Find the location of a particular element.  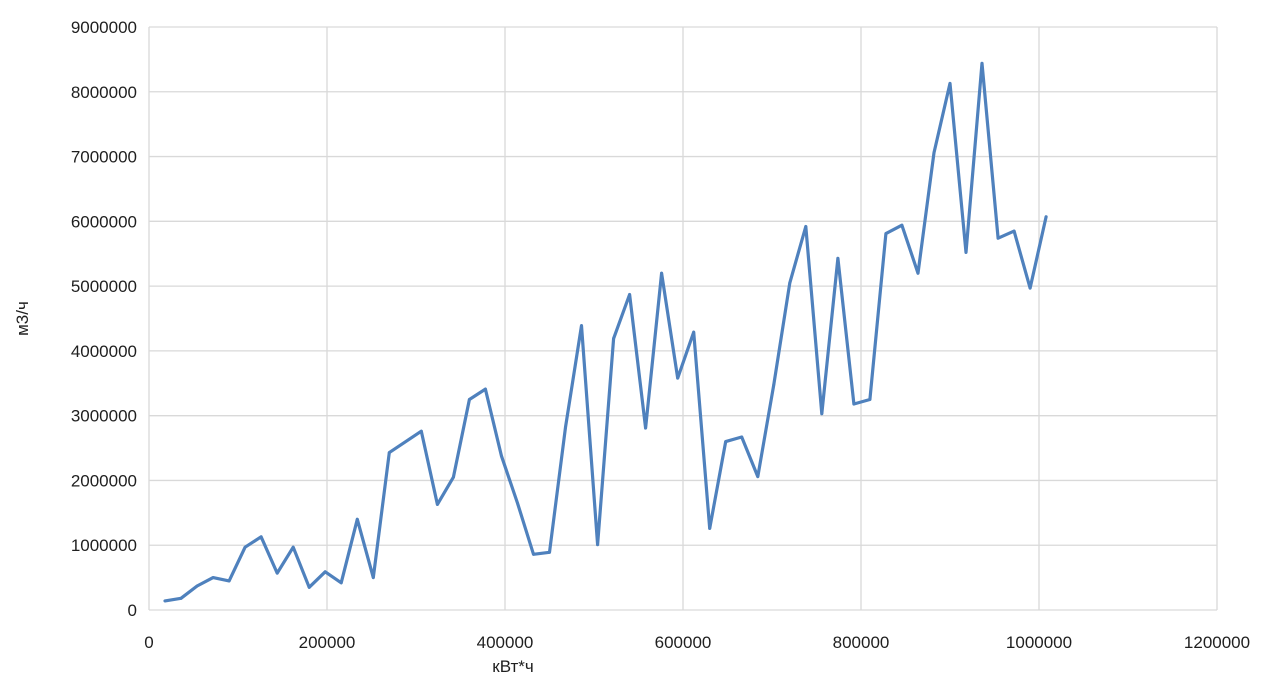

y-tick-label: 5000000 is located at coordinates (104, 286).